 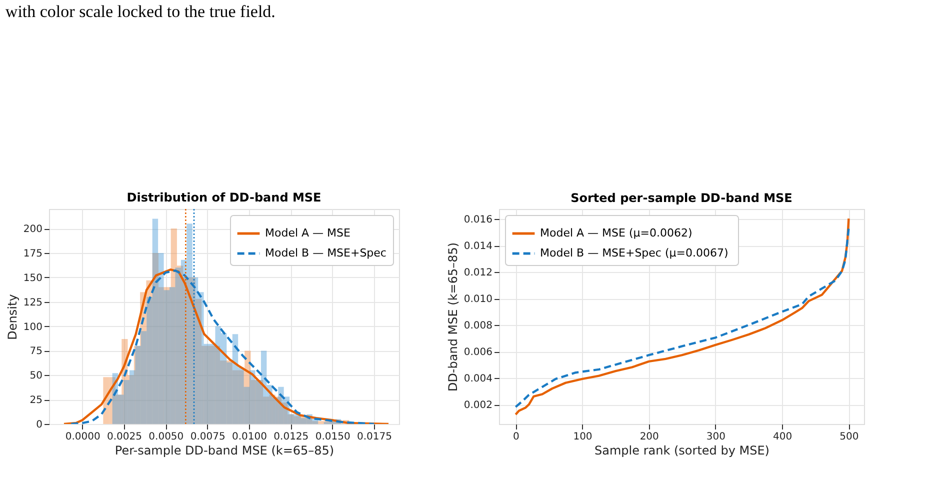 What do you see at coordinates (325, 253) in the screenshot?
I see `legend-label: Model B — MSE+Spec` at bounding box center [325, 253].